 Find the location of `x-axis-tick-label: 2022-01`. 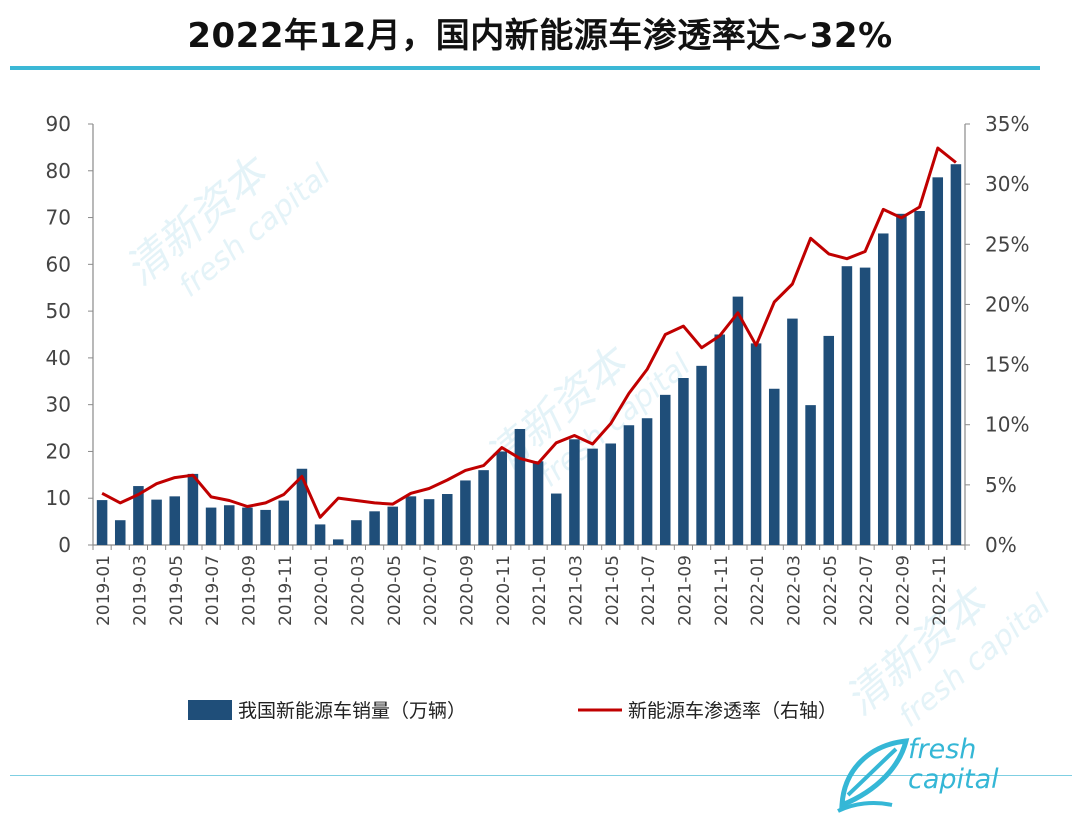

x-axis-tick-label: 2022-01 is located at coordinates (758, 590).